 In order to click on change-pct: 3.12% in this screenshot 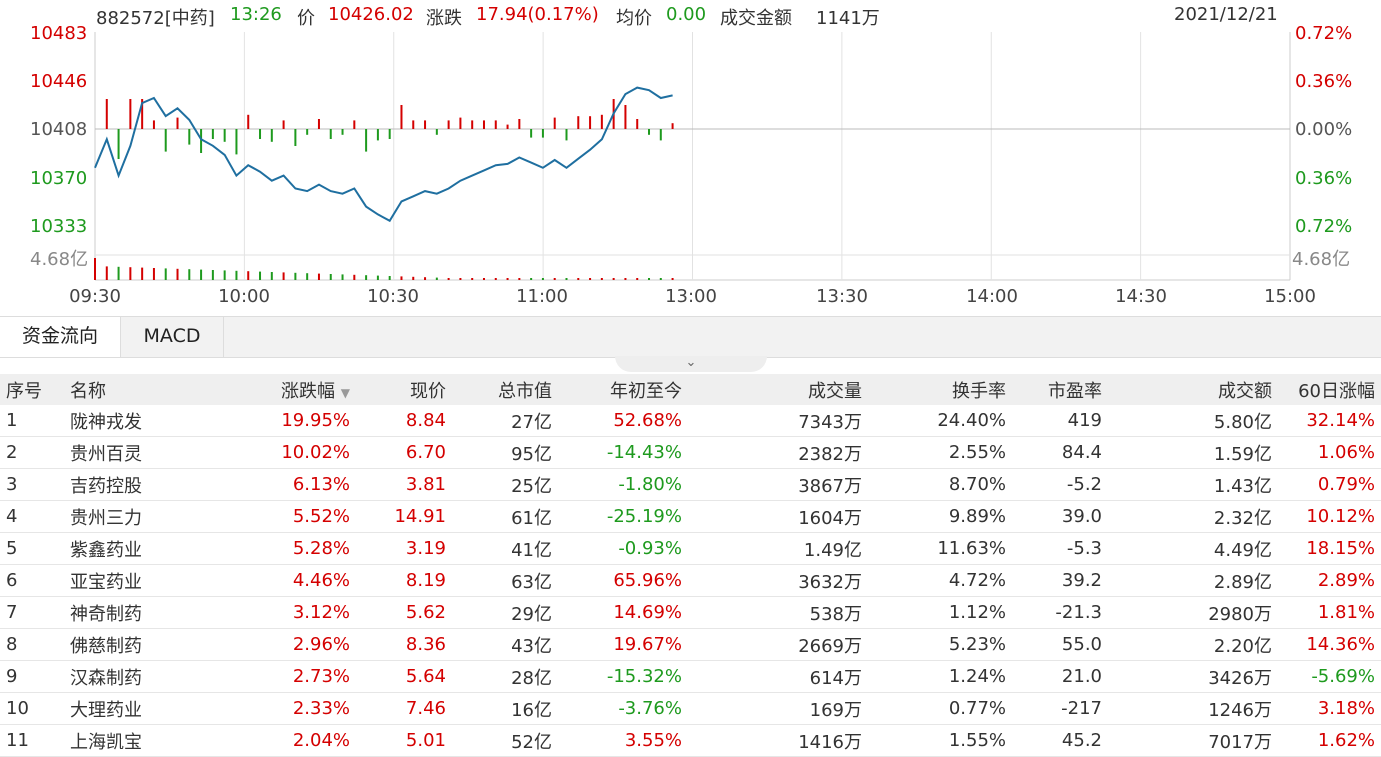, I will do `click(256, 613)`.